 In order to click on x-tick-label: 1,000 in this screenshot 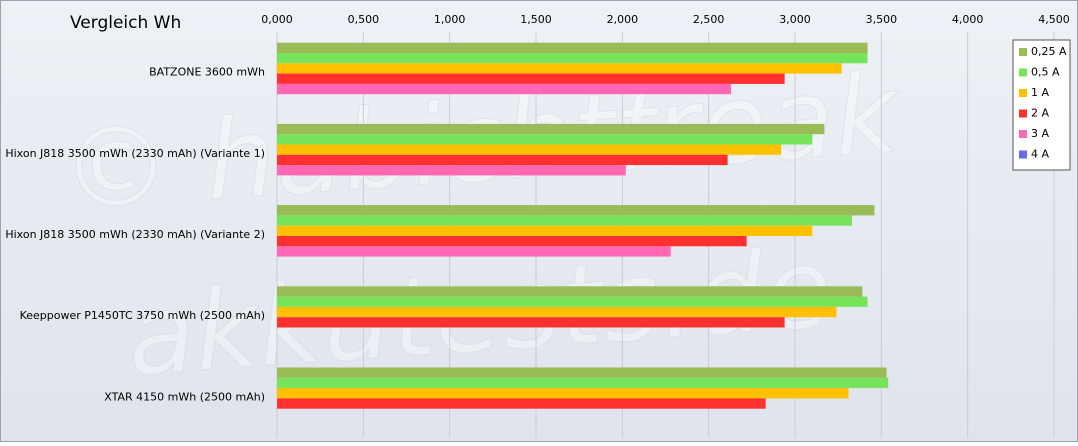, I will do `click(450, 19)`.